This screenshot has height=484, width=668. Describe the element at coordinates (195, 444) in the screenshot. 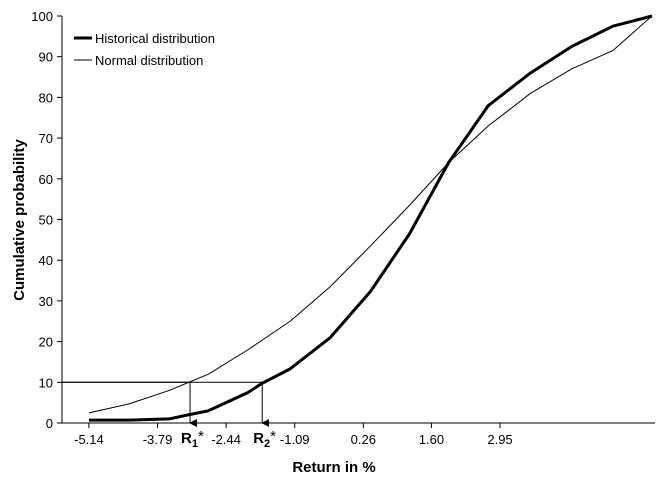

I see `annotation-subscript: 1` at that location.